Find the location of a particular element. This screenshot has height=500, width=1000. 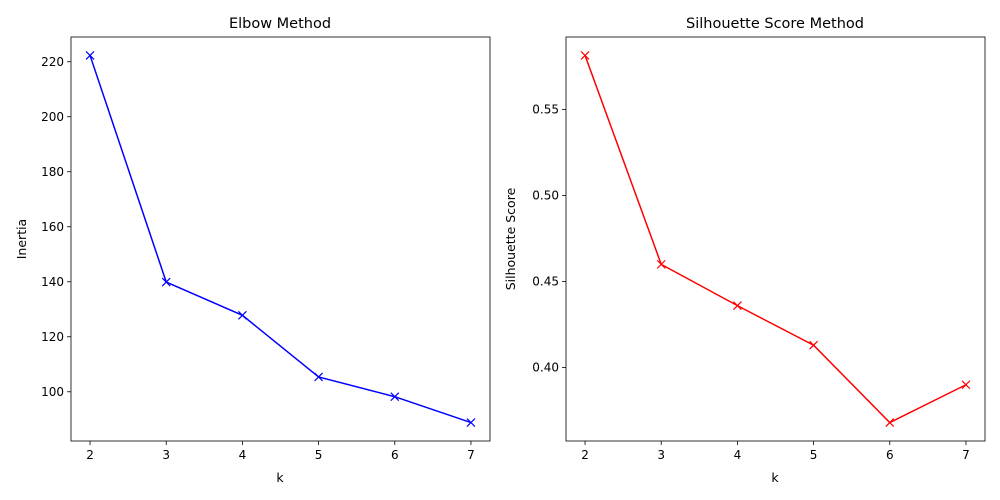

elbow-x-tick-label: 4 is located at coordinates (243, 455).